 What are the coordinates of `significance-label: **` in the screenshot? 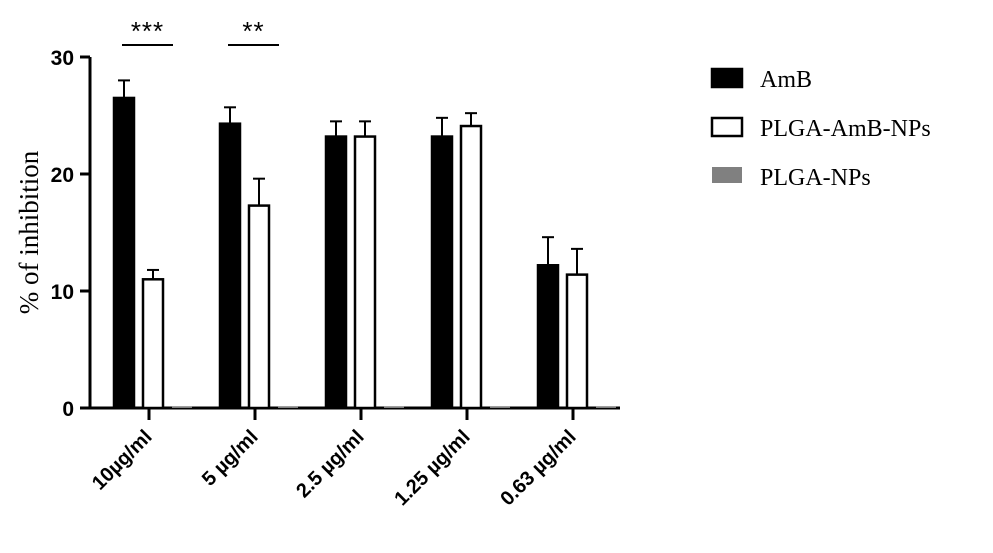 It's located at (253, 31).